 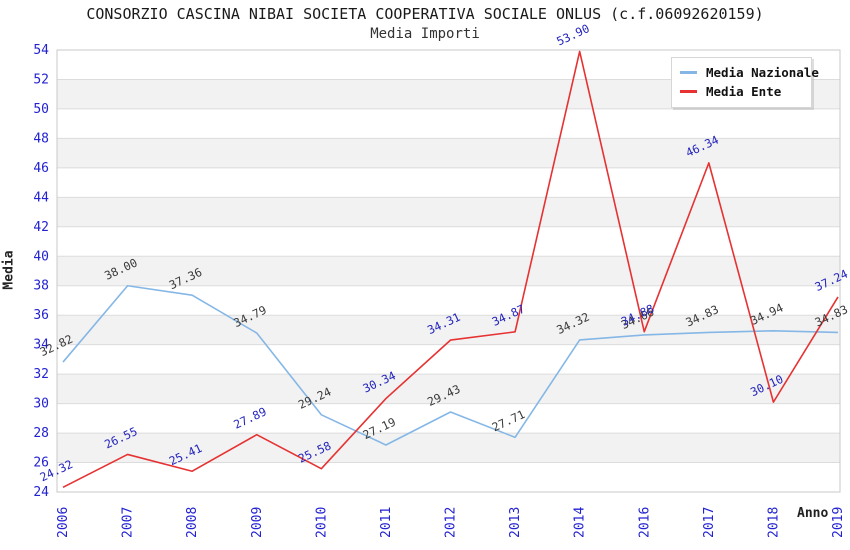 What do you see at coordinates (41, 256) in the screenshot?
I see `y-tick-label: 40` at bounding box center [41, 256].